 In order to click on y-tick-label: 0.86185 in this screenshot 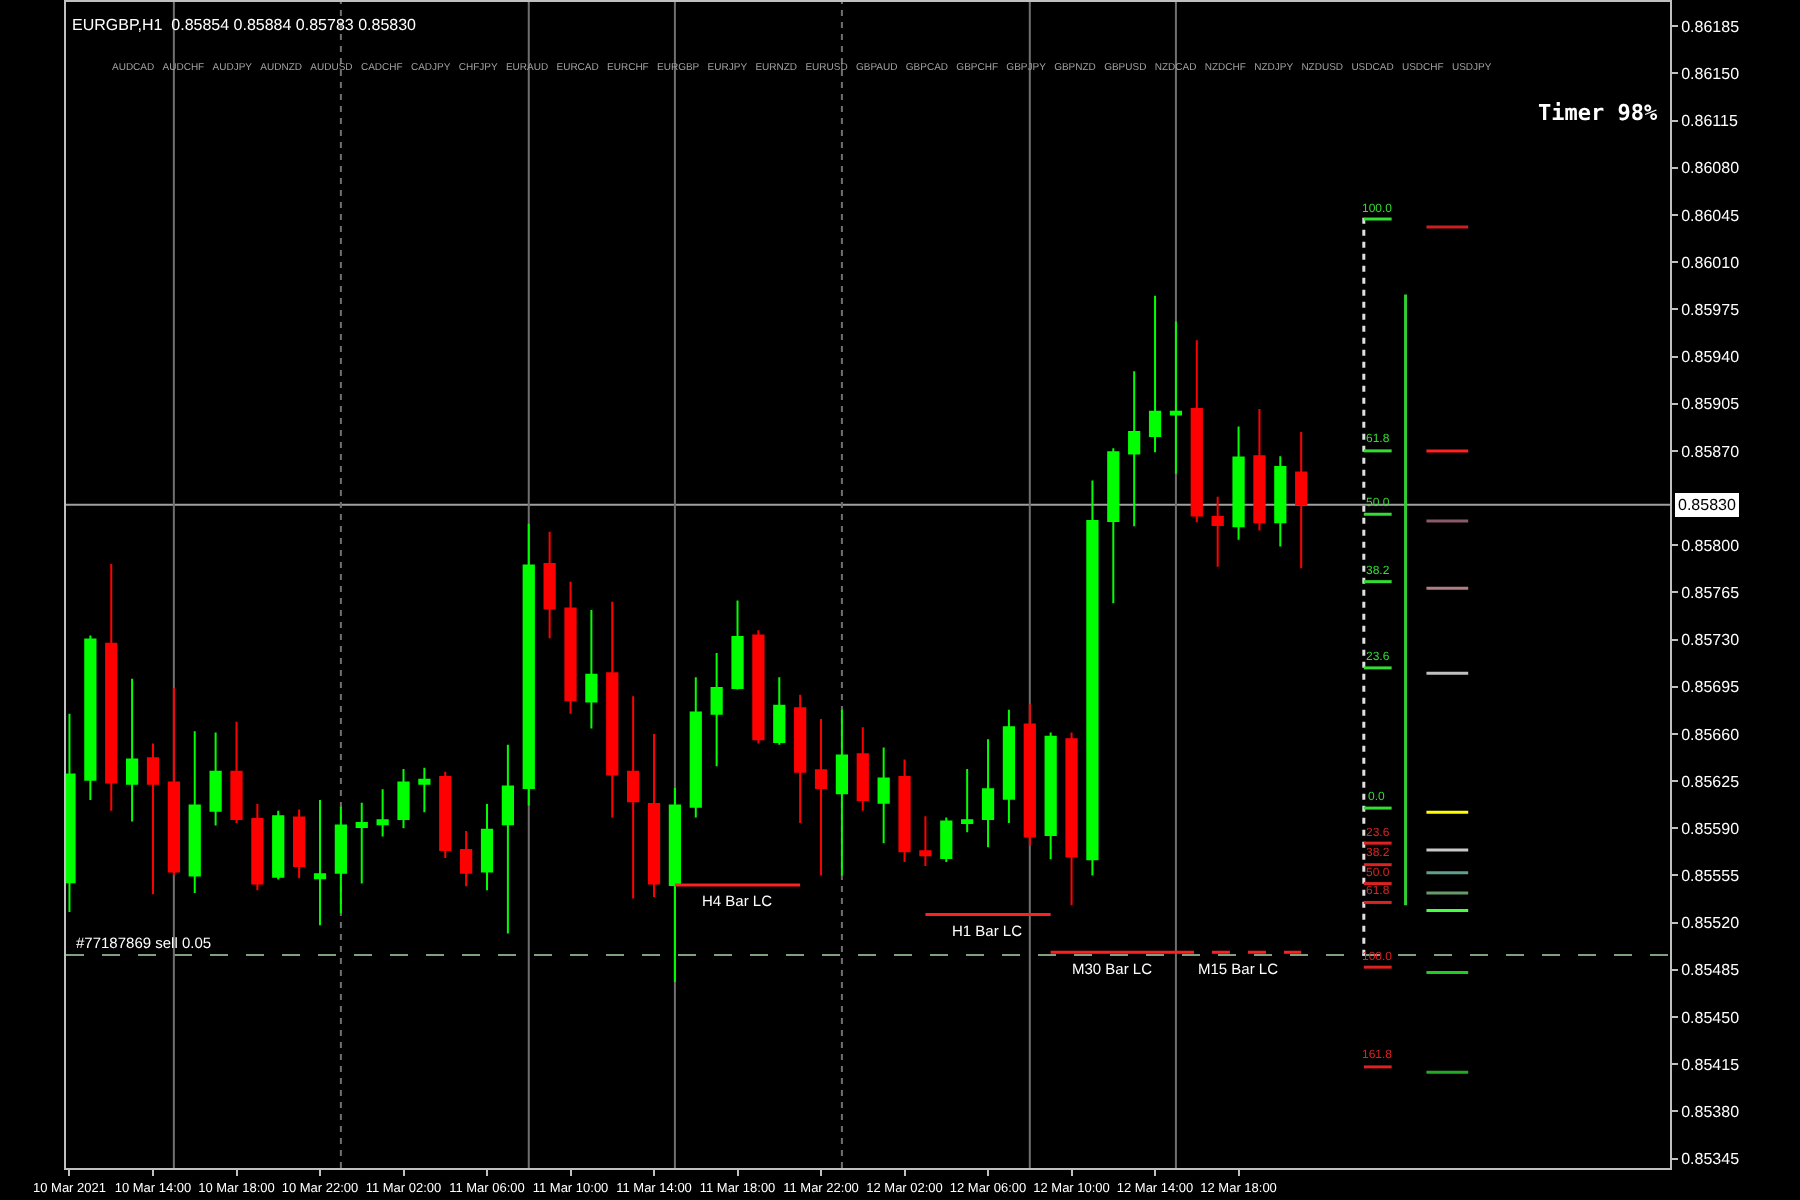, I will do `click(1711, 26)`.